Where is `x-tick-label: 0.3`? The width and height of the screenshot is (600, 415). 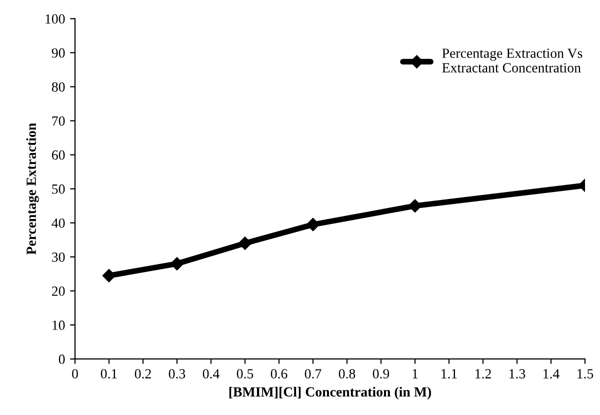 x-tick-label: 0.3 is located at coordinates (177, 374).